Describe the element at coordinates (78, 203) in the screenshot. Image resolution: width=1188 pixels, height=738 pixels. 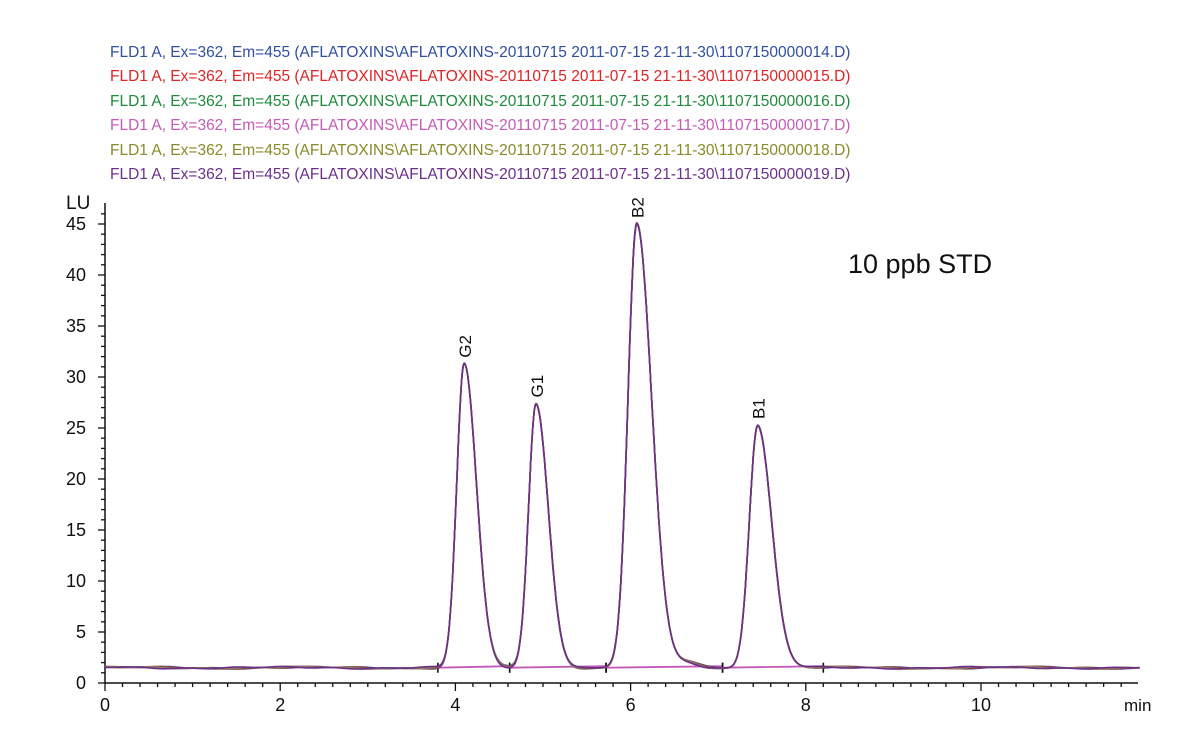
I see `y-axis-label: LU` at that location.